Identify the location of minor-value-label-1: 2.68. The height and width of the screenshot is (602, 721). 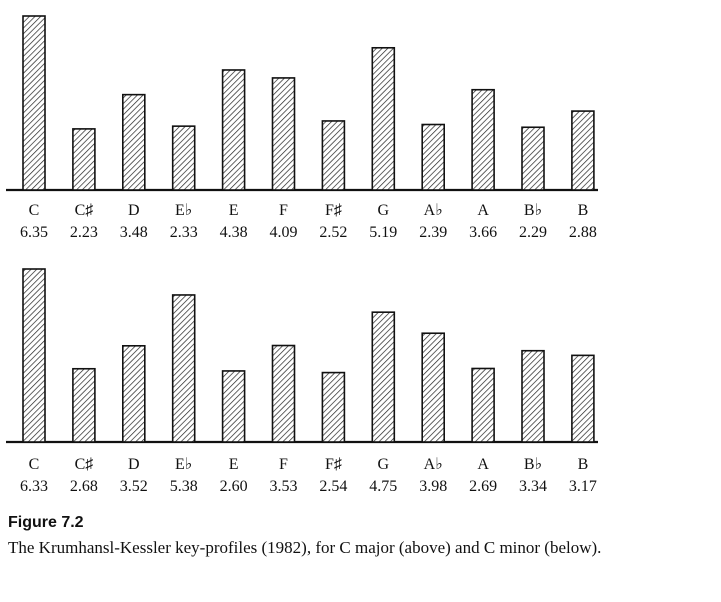
(84, 486).